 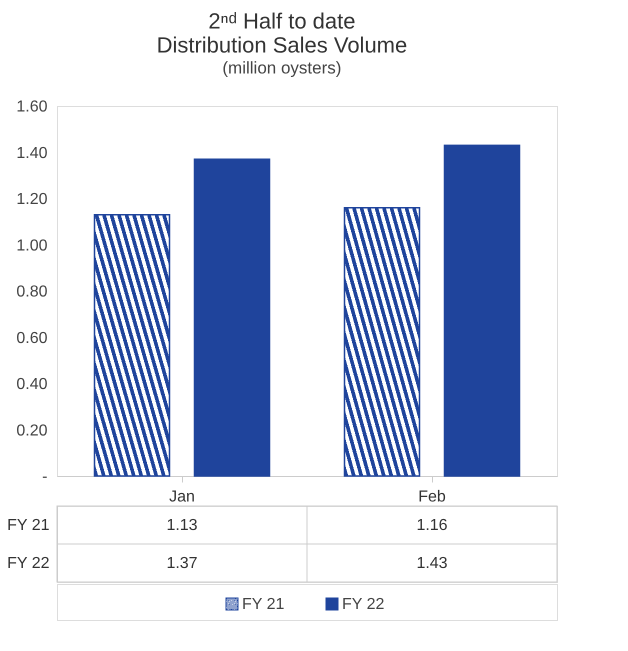 What do you see at coordinates (182, 497) in the screenshot?
I see `x-tick-label: Jan` at bounding box center [182, 497].